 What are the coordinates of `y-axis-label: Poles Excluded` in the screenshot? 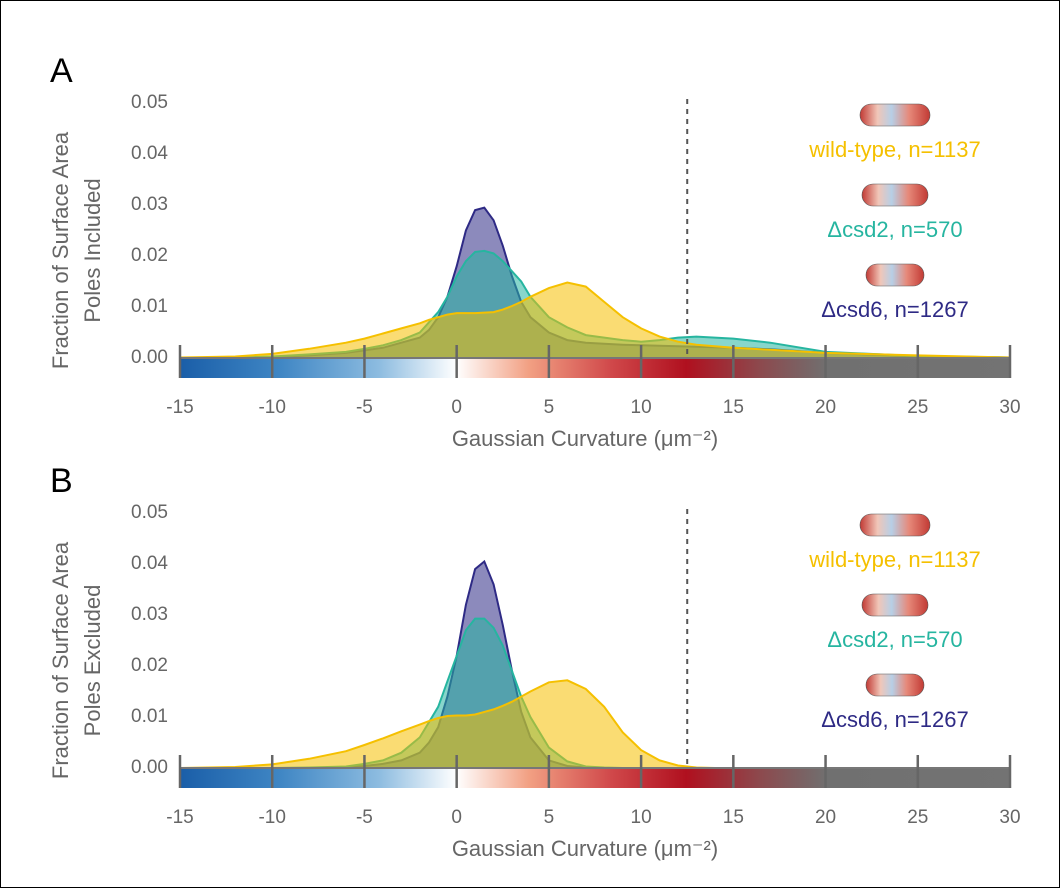 It's located at (92, 661).